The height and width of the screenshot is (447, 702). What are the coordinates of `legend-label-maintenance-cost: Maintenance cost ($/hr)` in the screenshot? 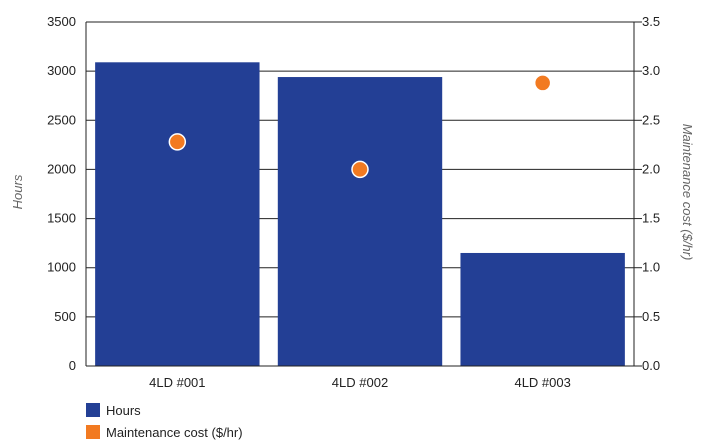 It's located at (174, 432).